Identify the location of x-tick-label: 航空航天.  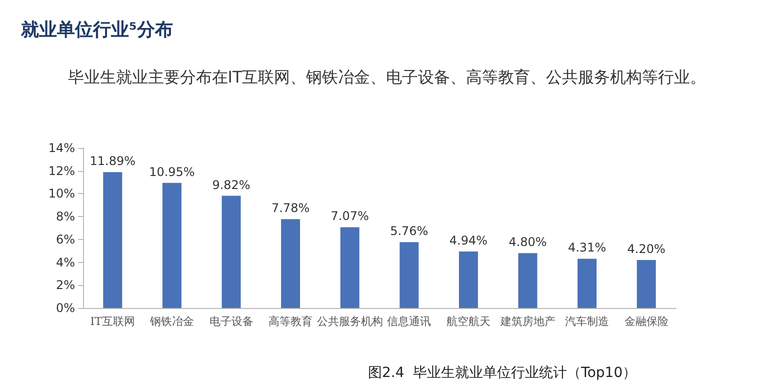
(468, 321).